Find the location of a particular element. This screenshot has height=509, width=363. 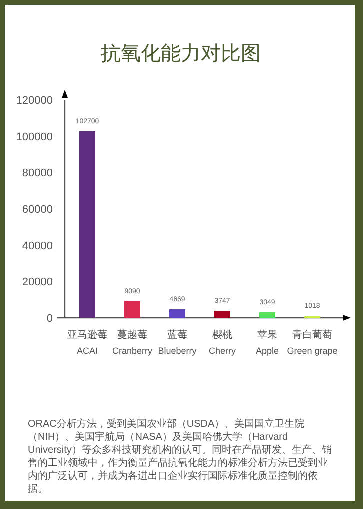

x-tick-label: 亚马逊莓 ACAI is located at coordinates (88, 342).